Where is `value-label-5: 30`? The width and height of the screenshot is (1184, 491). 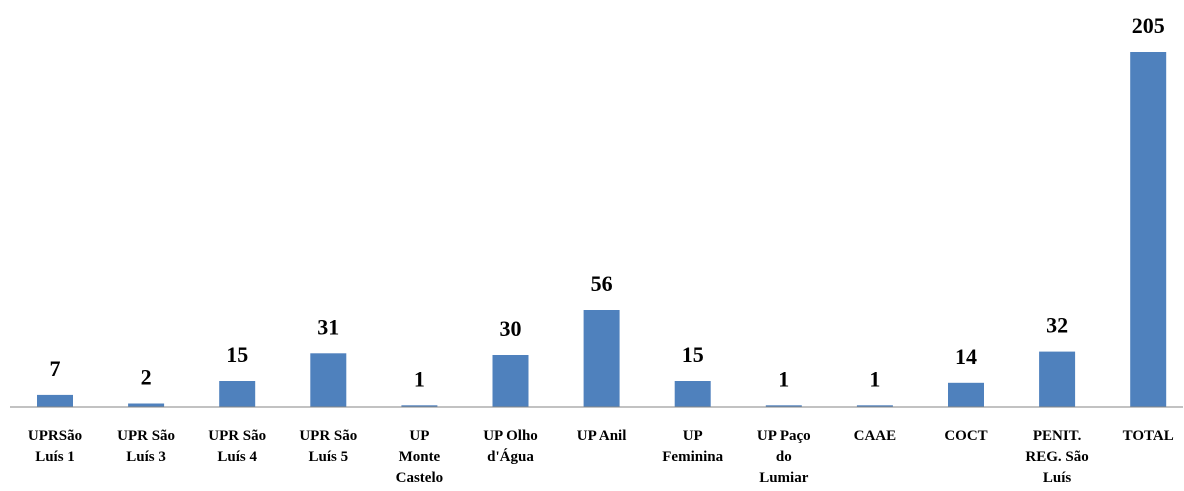
value-label-5: 30 is located at coordinates (511, 328).